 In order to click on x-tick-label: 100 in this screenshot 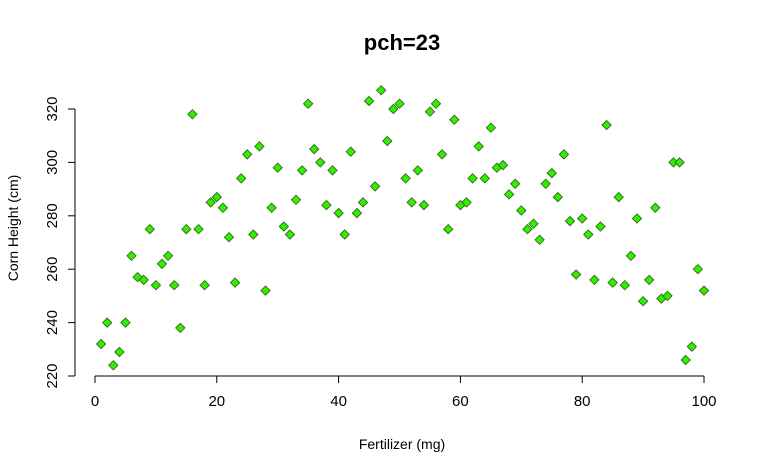, I will do `click(703, 401)`.